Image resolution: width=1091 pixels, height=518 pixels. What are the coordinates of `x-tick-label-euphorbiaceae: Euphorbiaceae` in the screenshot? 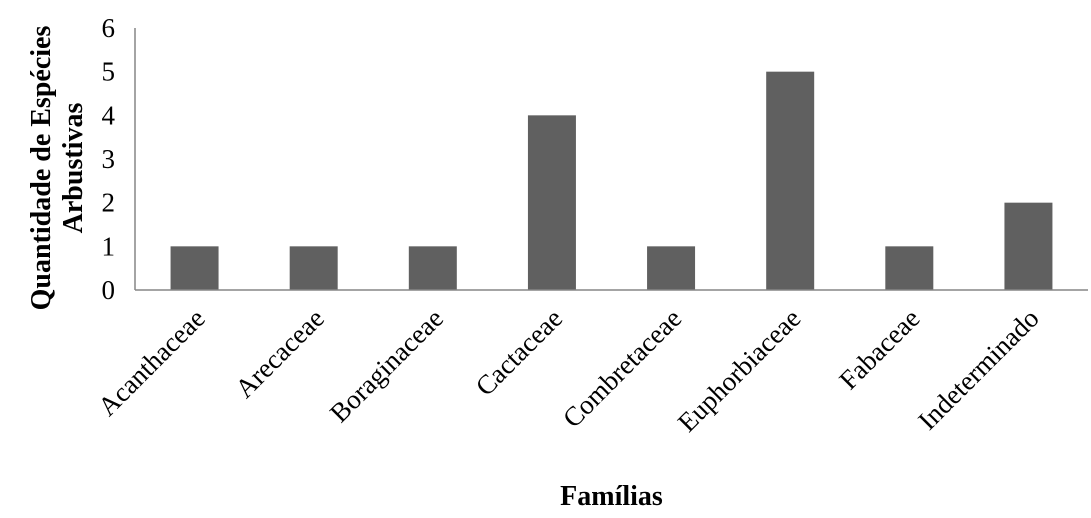 It's located at (739, 370).